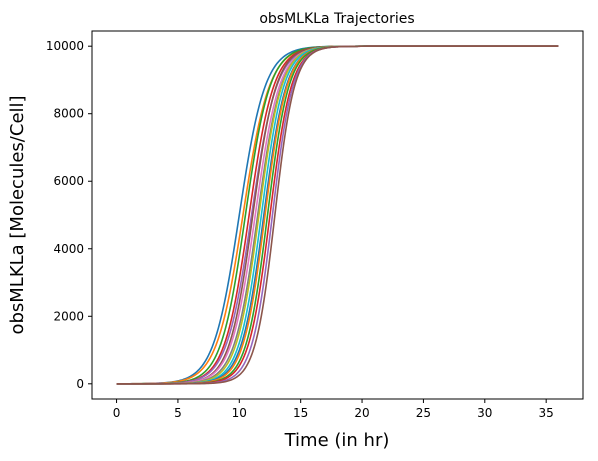 The width and height of the screenshot is (598, 461). I want to click on x-axis: 0 5 10 15 20 25 30 35, so click(333, 409).